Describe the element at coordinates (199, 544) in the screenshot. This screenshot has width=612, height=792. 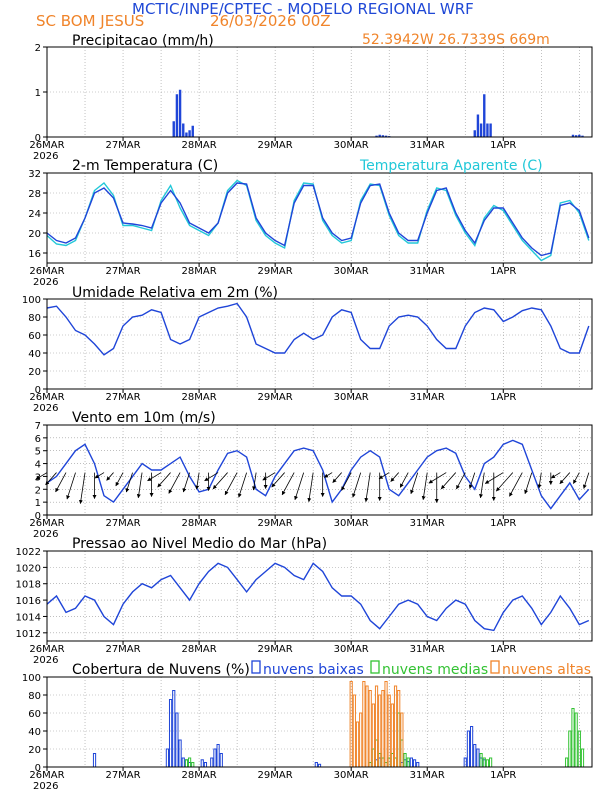
I see `panel-title-pressure: Pressao ao Nivel Medio do Mar (hPa)` at that location.